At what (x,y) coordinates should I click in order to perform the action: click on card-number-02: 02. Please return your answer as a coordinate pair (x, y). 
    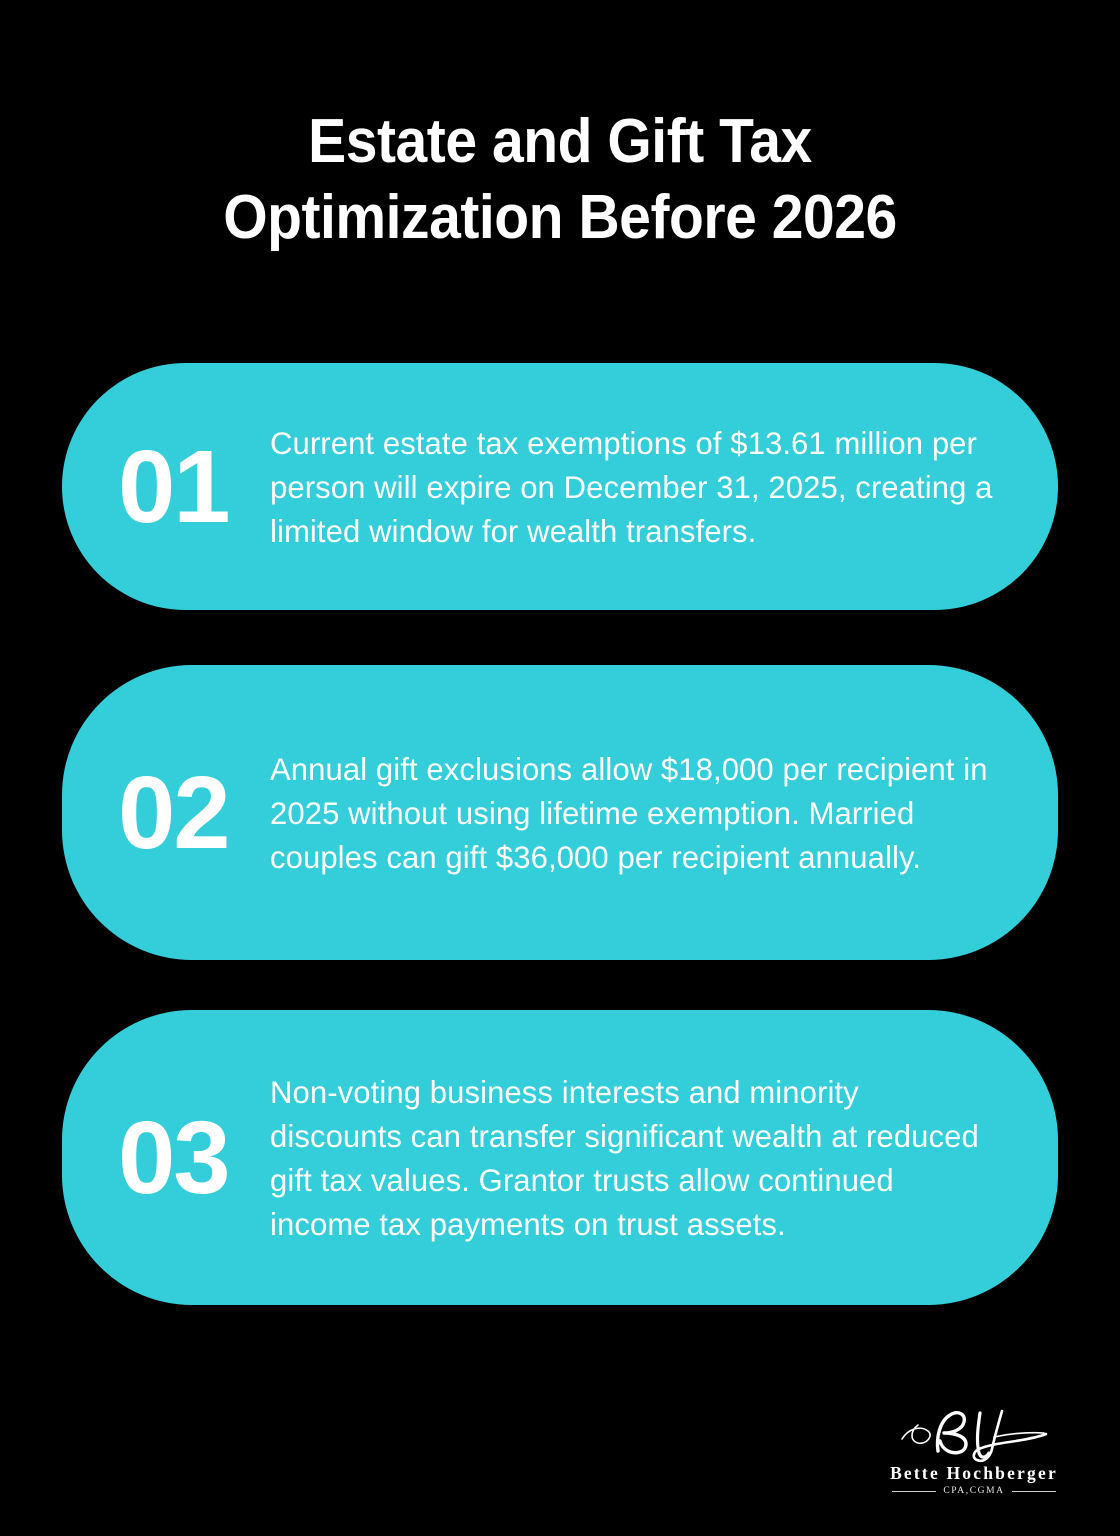
    Looking at the image, I should click on (174, 812).